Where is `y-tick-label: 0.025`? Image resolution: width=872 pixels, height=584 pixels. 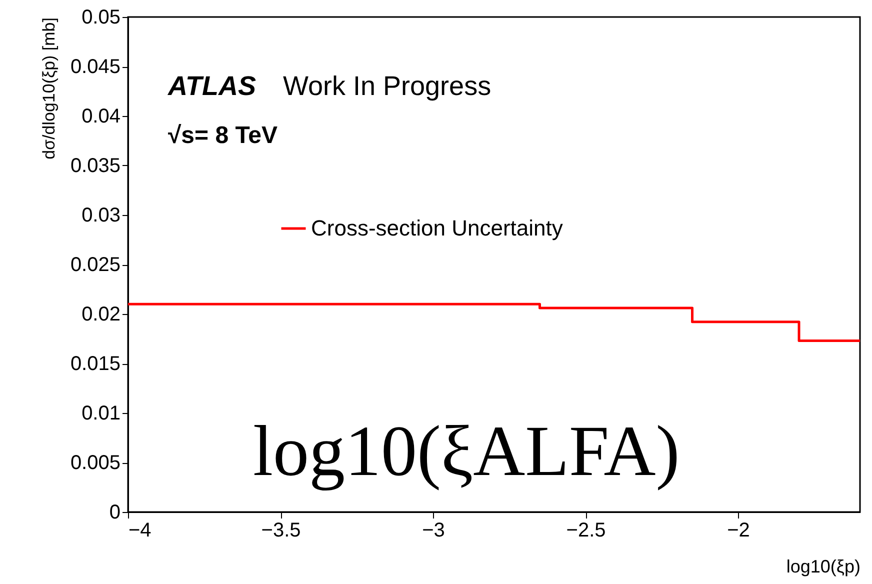 y-tick-label: 0.025 is located at coordinates (95, 265).